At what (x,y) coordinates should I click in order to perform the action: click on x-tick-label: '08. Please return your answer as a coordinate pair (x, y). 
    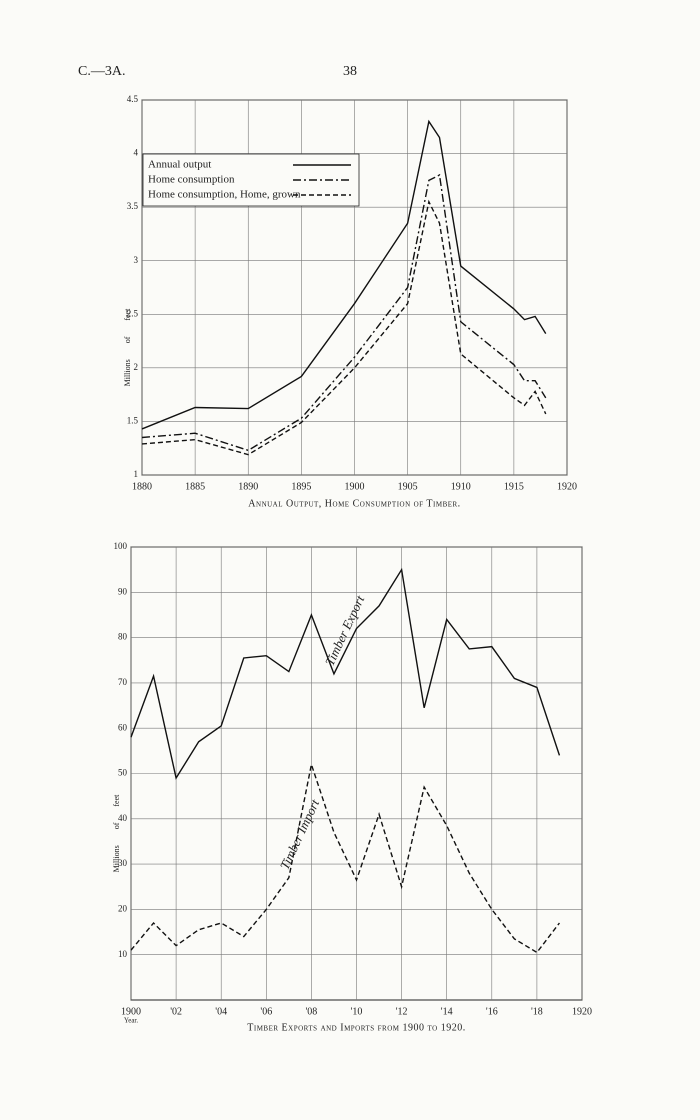
    Looking at the image, I should click on (311, 1011).